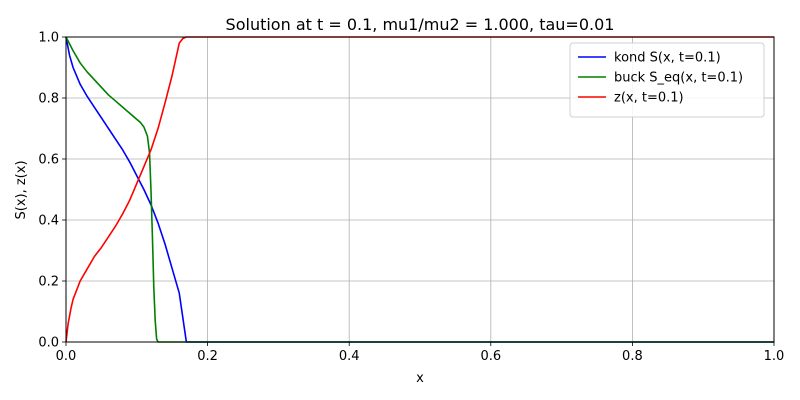  Describe the element at coordinates (48, 343) in the screenshot. I see `y-tick-label: 0.0` at that location.